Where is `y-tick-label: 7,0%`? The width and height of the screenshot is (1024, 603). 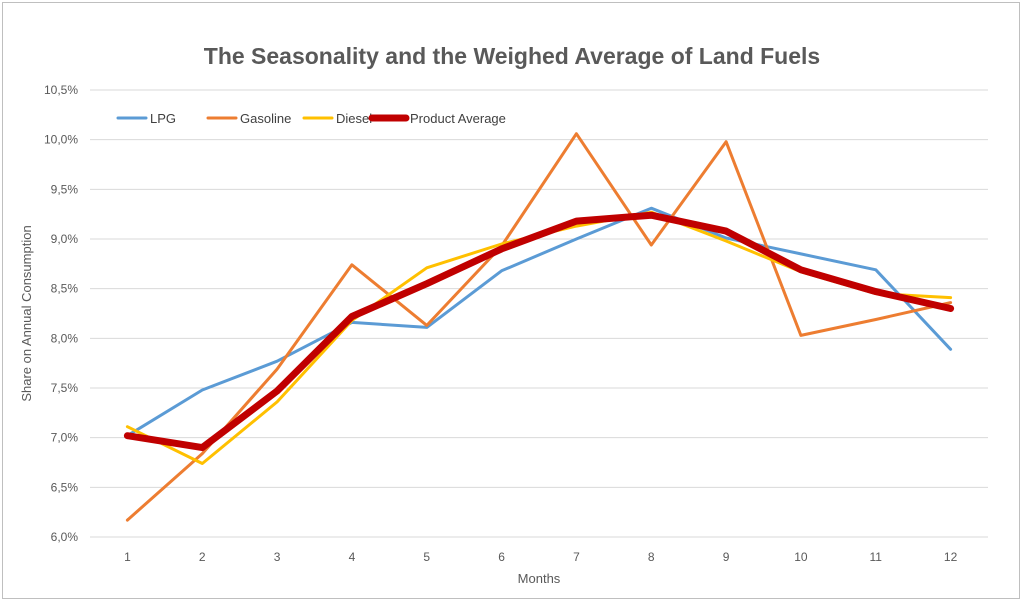 y-tick-label: 7,0% is located at coordinates (65, 438).